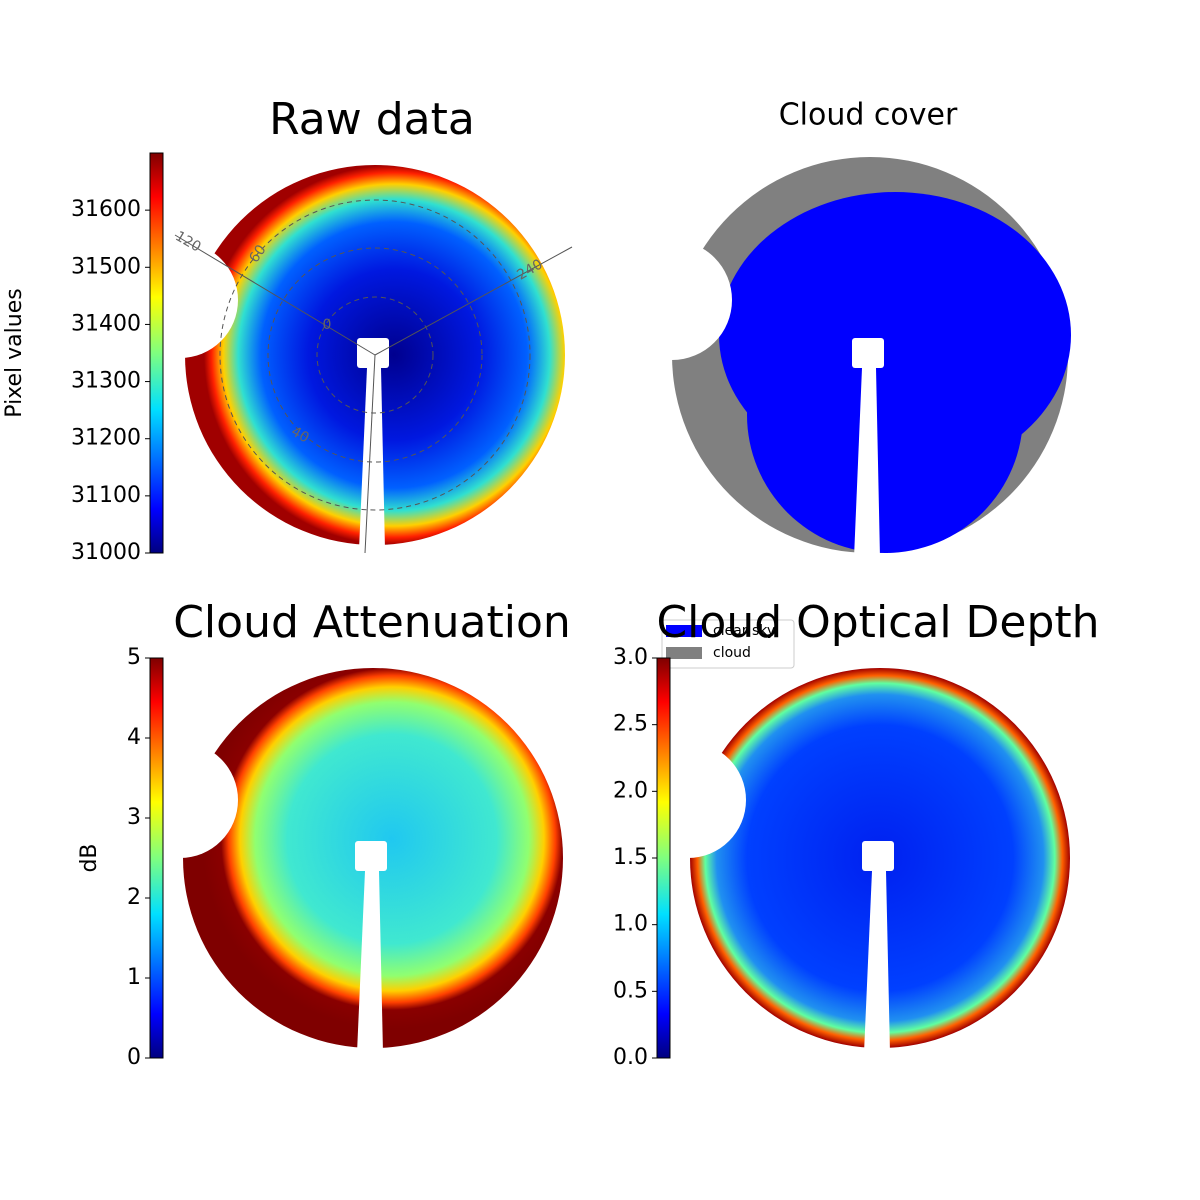 This screenshot has height=1200, width=1200. What do you see at coordinates (327, 325) in the screenshot?
I see `polar-label: 0` at bounding box center [327, 325].